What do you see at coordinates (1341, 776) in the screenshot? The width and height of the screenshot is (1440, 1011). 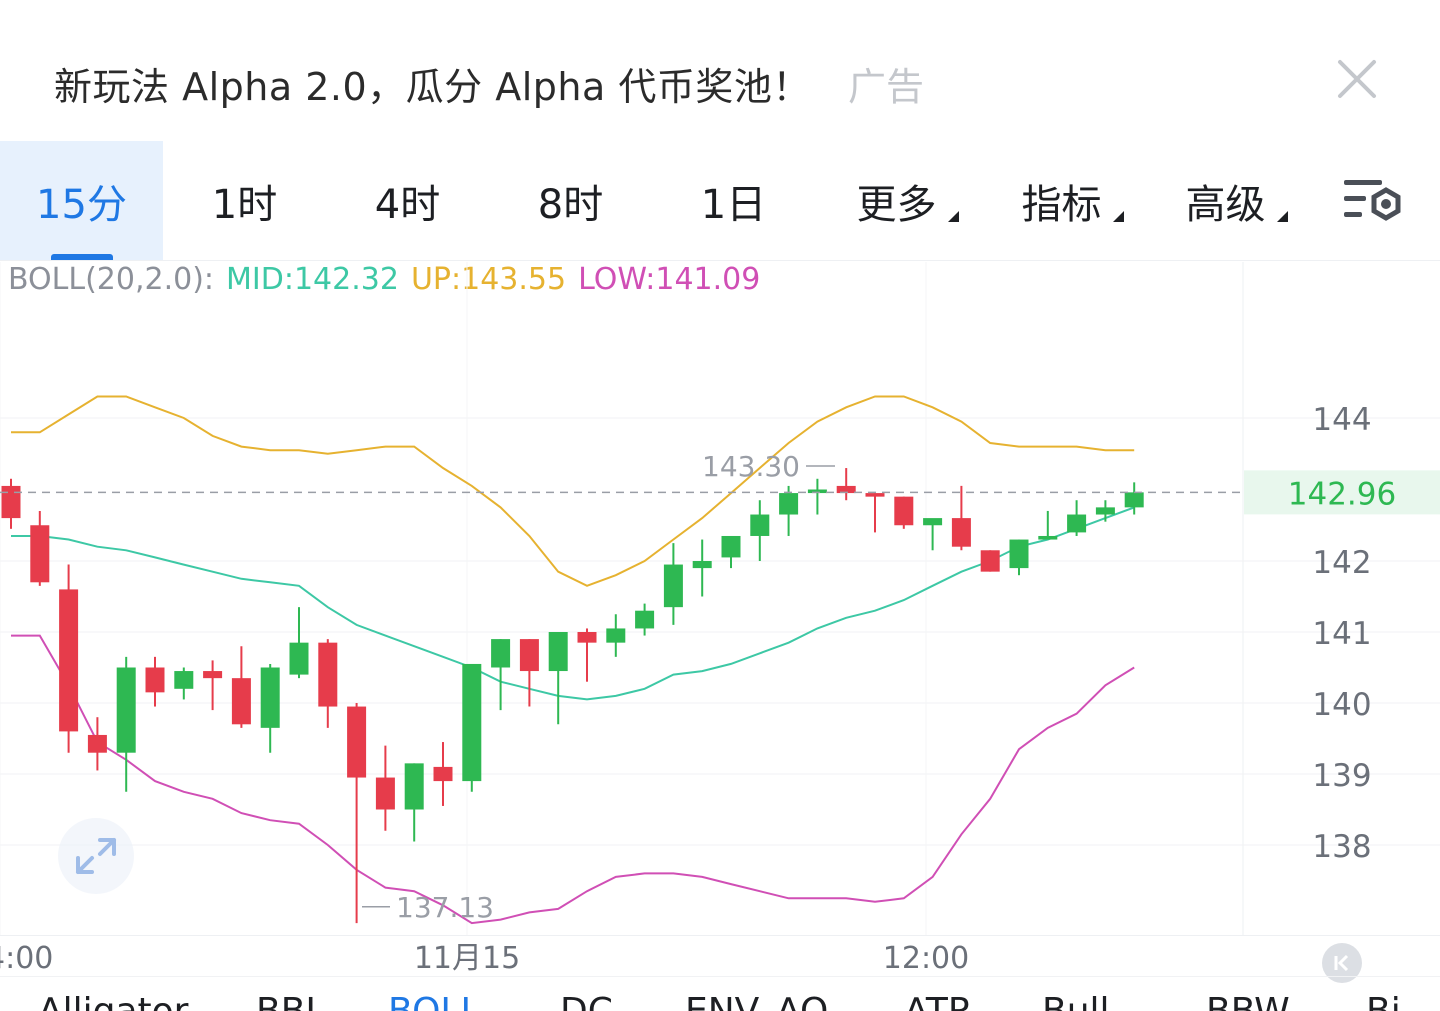 I see `y-tick-label: 139` at bounding box center [1341, 776].